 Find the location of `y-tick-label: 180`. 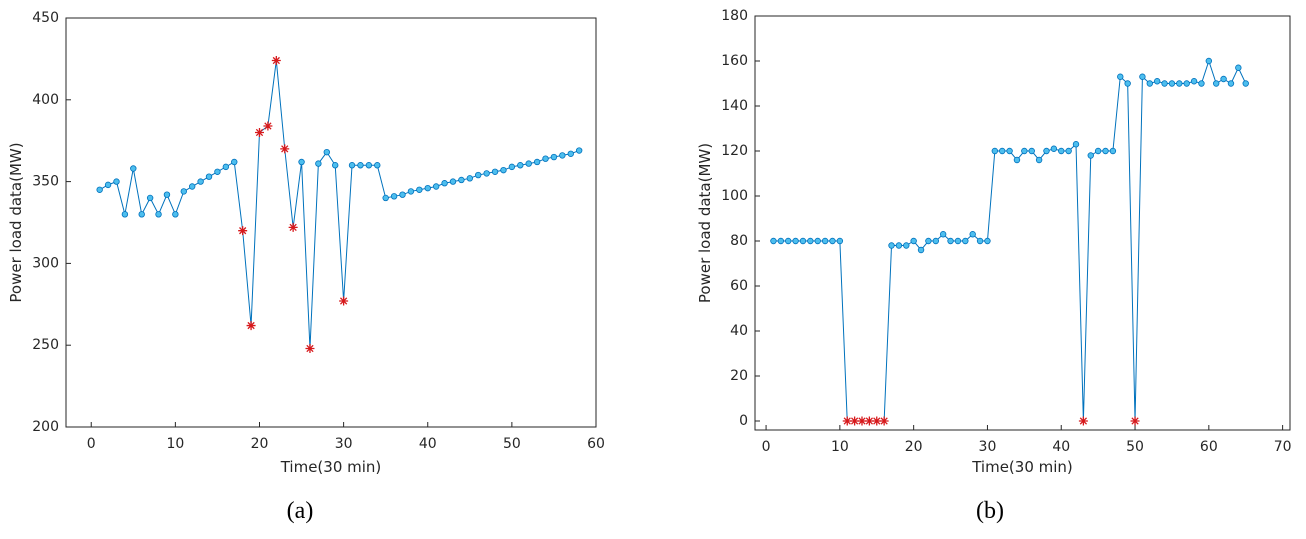

y-tick-label: 180 is located at coordinates (734, 16).